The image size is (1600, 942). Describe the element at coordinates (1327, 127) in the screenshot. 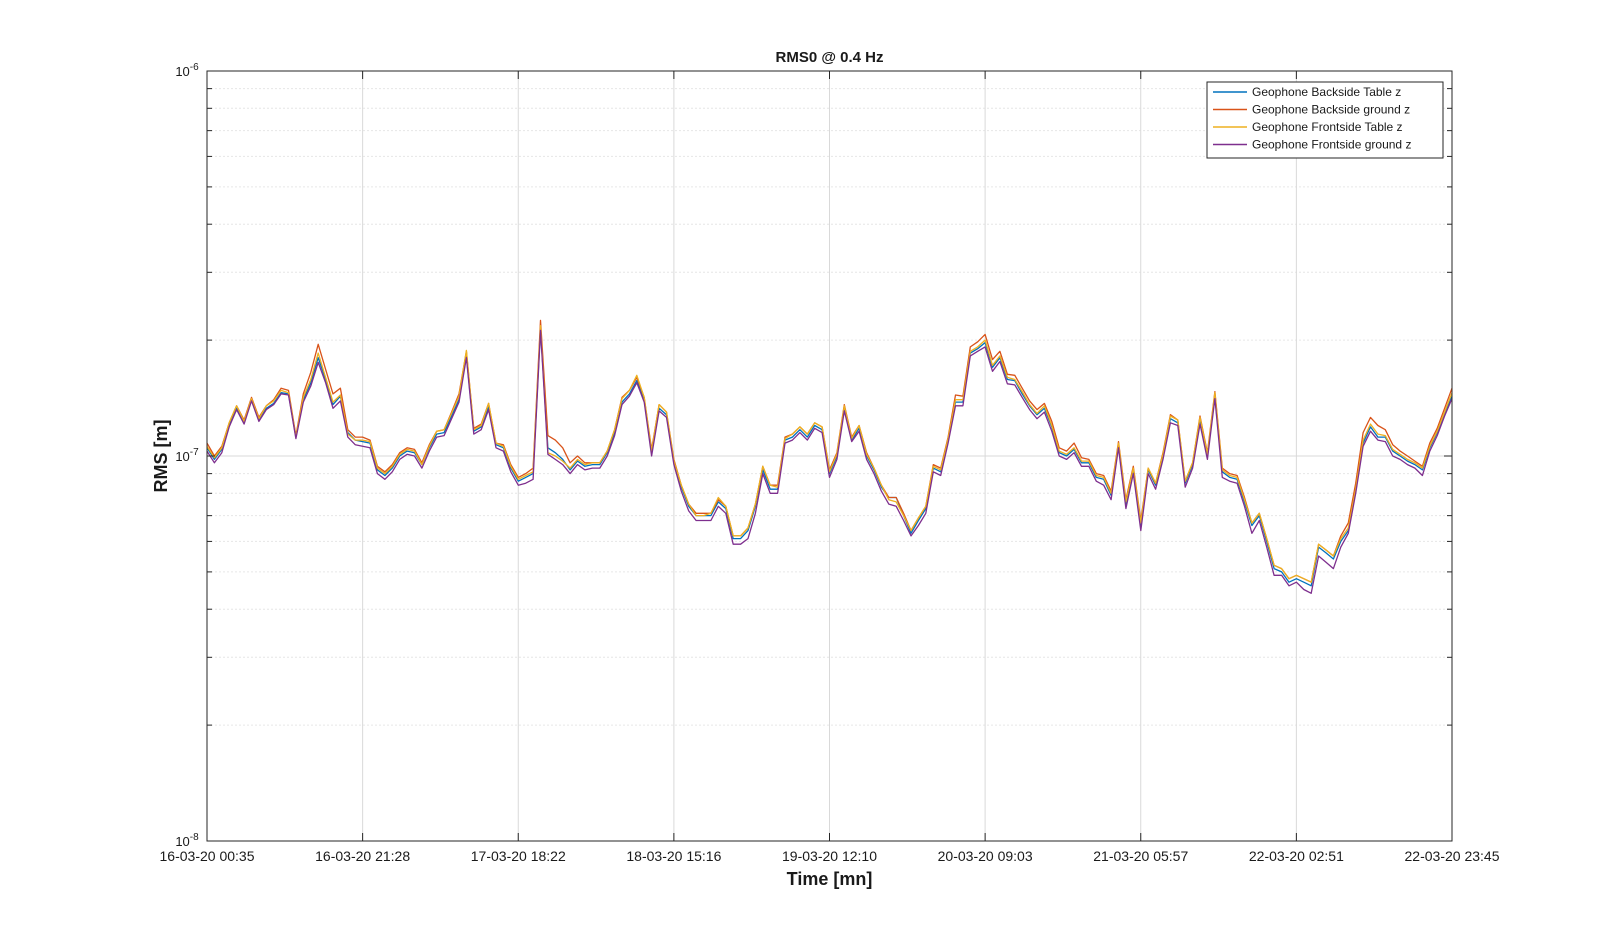

I see `legend-label: Geophone Frontside Table z` at that location.